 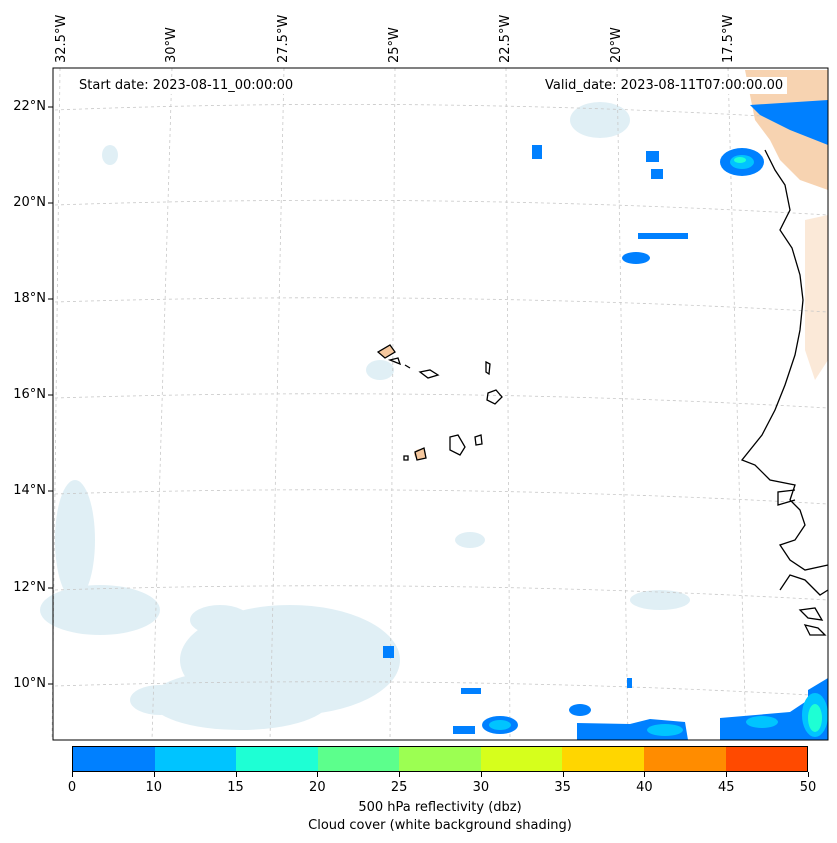 What do you see at coordinates (394, 45) in the screenshot?
I see `lon-label-25w: 25°W` at bounding box center [394, 45].